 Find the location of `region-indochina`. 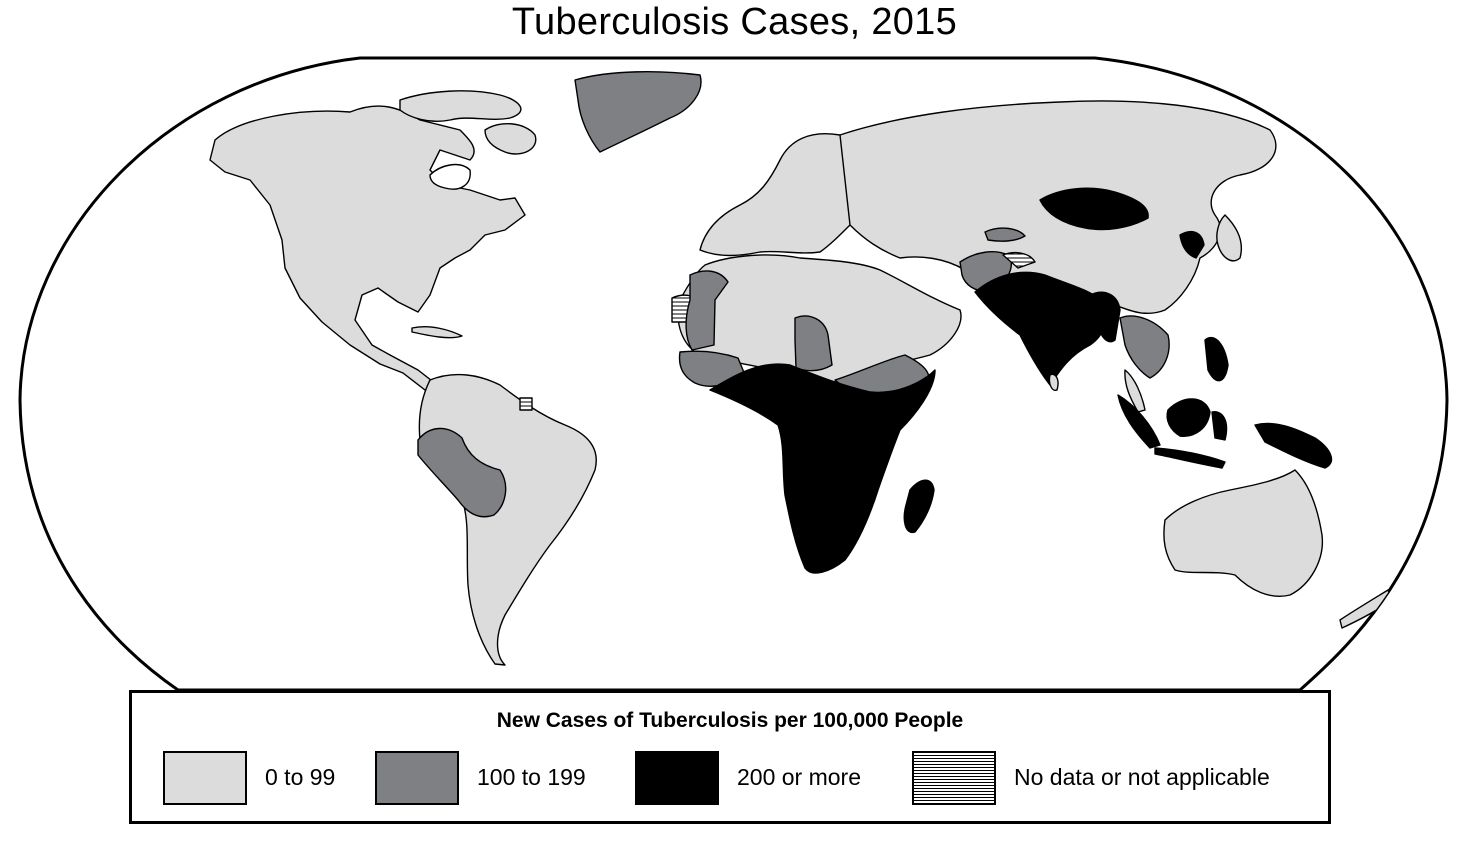

region-indochina is located at coordinates (1144, 347).